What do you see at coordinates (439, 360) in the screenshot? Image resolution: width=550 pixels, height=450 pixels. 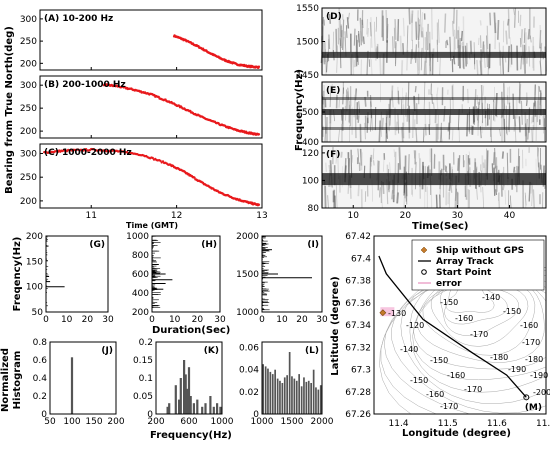 I see `contour-label: -150` at bounding box center [439, 360].